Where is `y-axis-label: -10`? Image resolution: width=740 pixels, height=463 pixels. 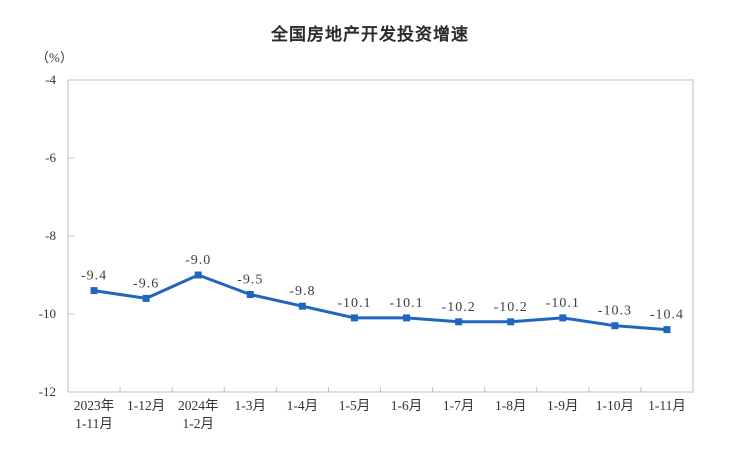 y-axis-label: -10 is located at coordinates (47, 313).